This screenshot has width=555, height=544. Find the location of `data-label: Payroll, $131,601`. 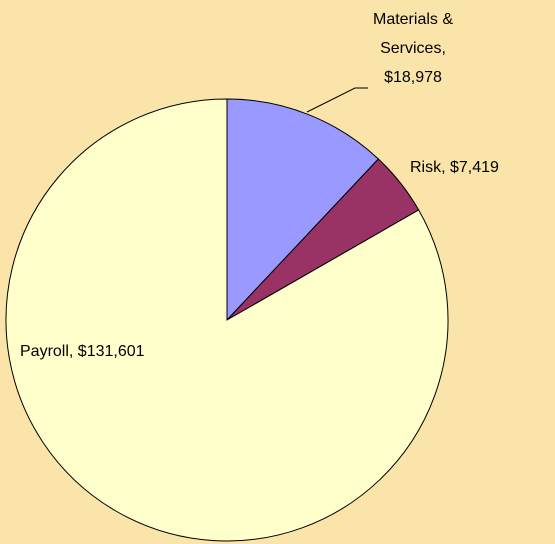

data-label: Payroll, $131,601 is located at coordinates (82, 351).